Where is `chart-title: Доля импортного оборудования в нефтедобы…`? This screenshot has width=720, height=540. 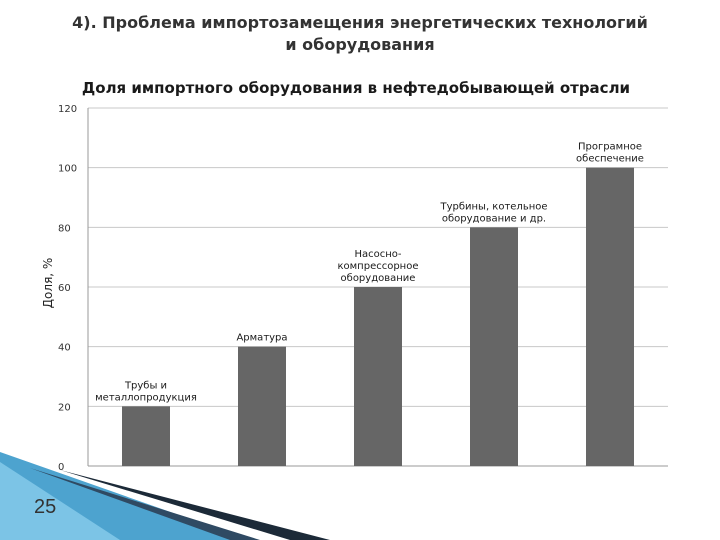 chart-title: Доля импортного оборудования в нефтедобы… is located at coordinates (356, 88).